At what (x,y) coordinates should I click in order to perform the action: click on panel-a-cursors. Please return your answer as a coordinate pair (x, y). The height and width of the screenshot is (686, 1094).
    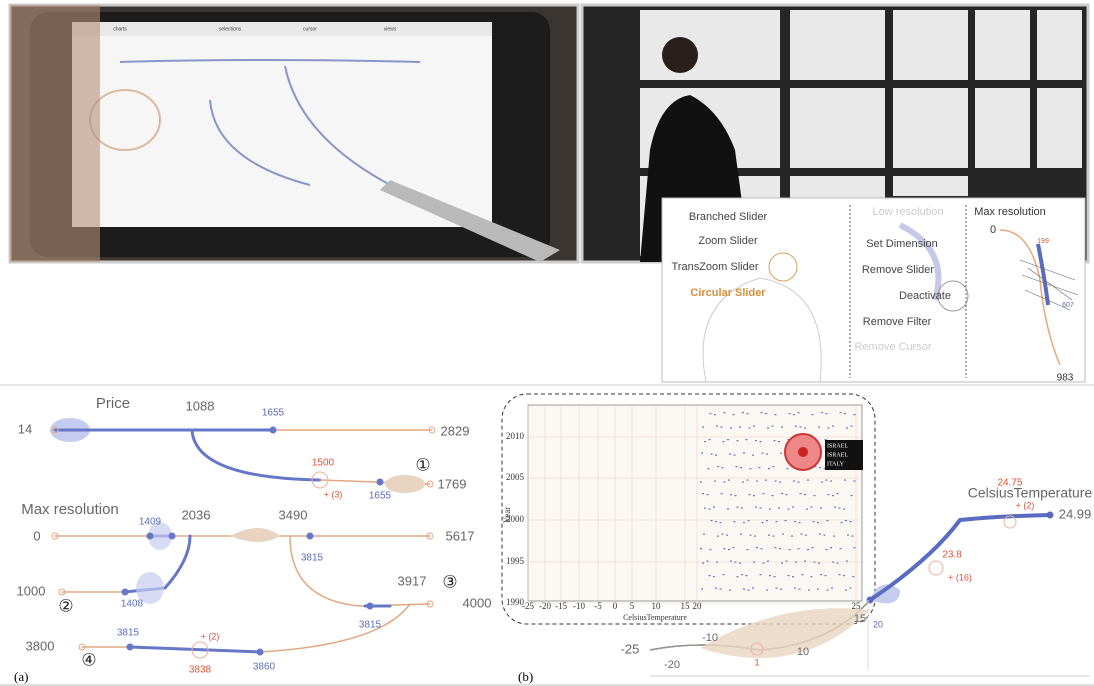
    Looking at the image, I should click on (252, 541).